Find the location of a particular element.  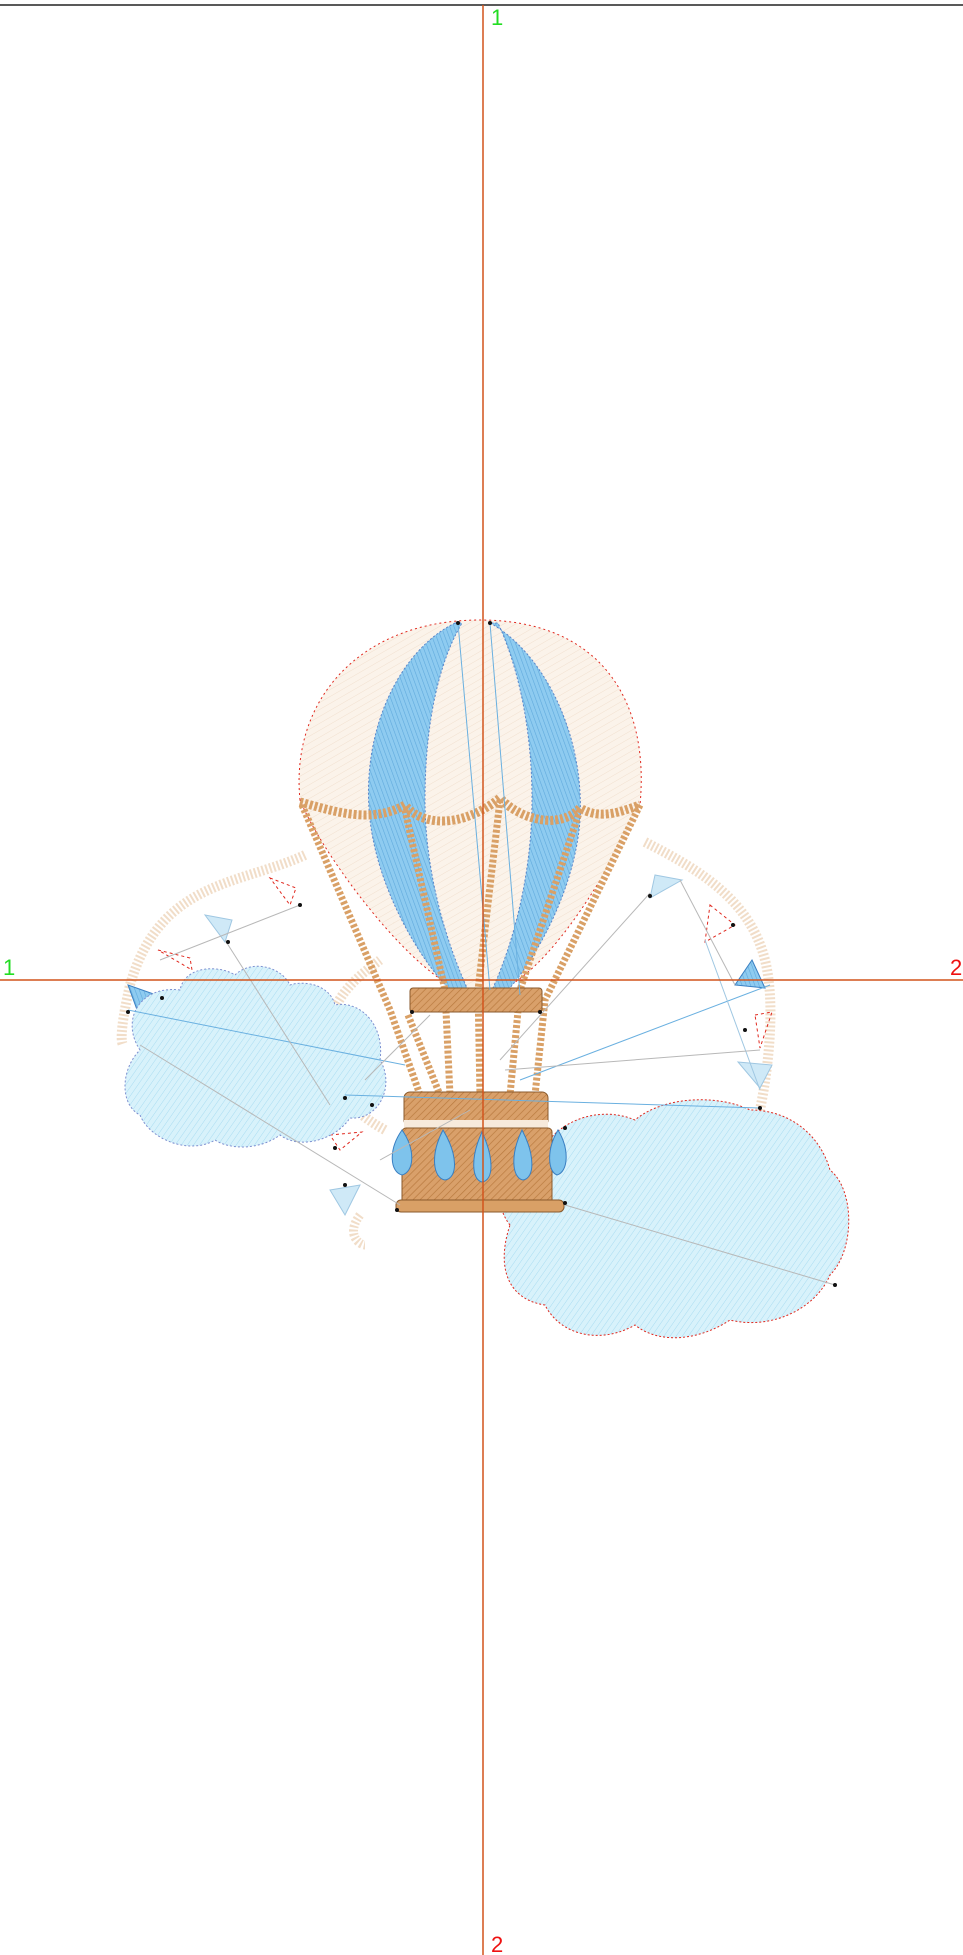

burner-ring is located at coordinates (476, 1000).